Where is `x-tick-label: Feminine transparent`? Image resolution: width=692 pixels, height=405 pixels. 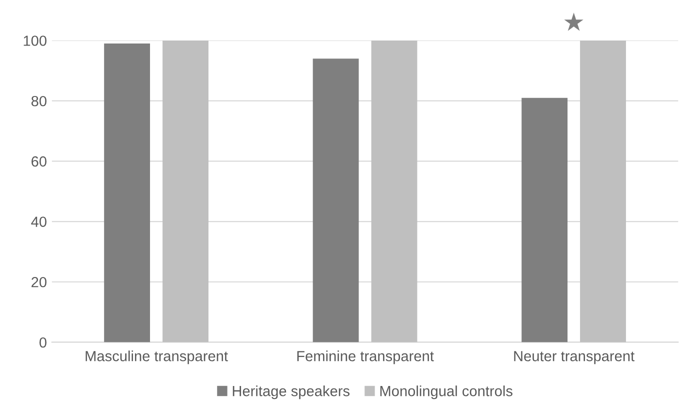
x-tick-label: Feminine transparent is located at coordinates (365, 357).